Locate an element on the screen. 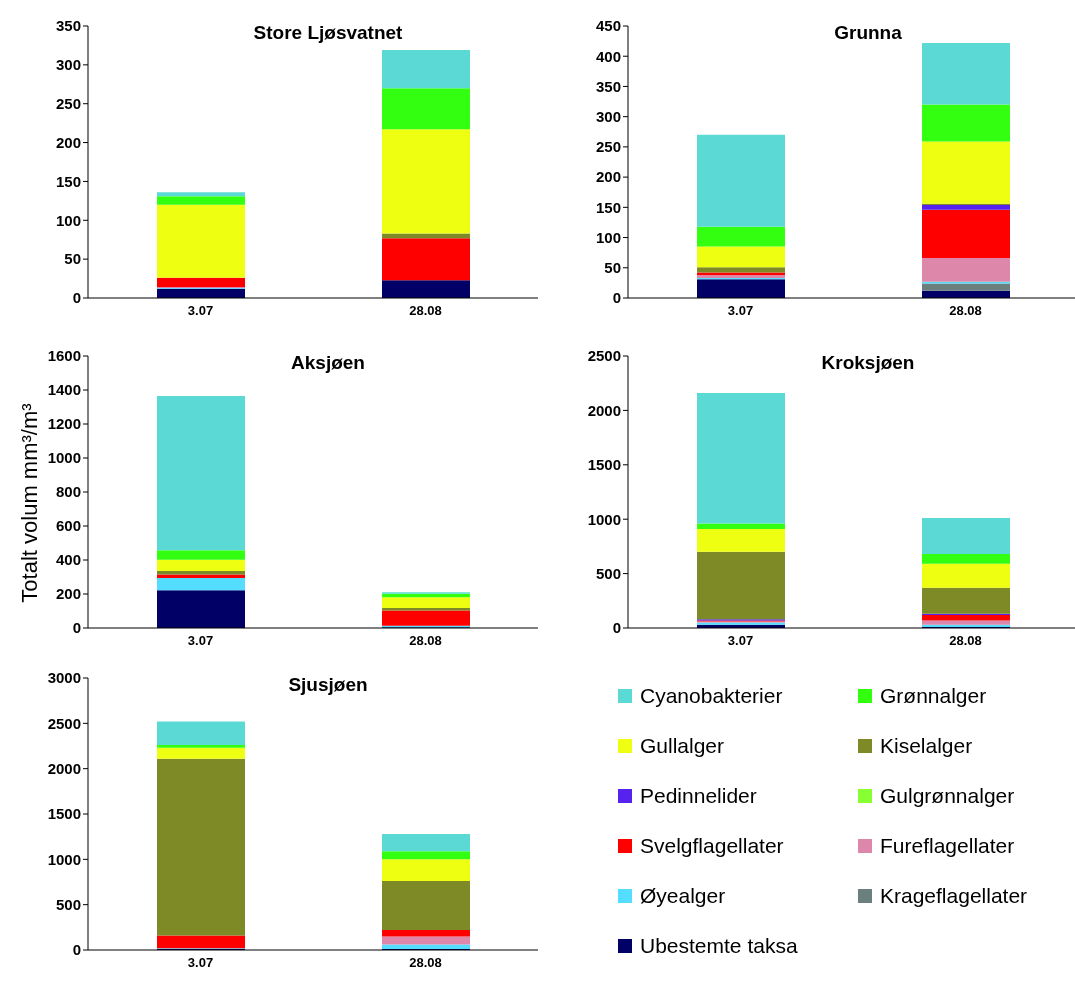  legend-label: Fureflagellater is located at coordinates (947, 846).